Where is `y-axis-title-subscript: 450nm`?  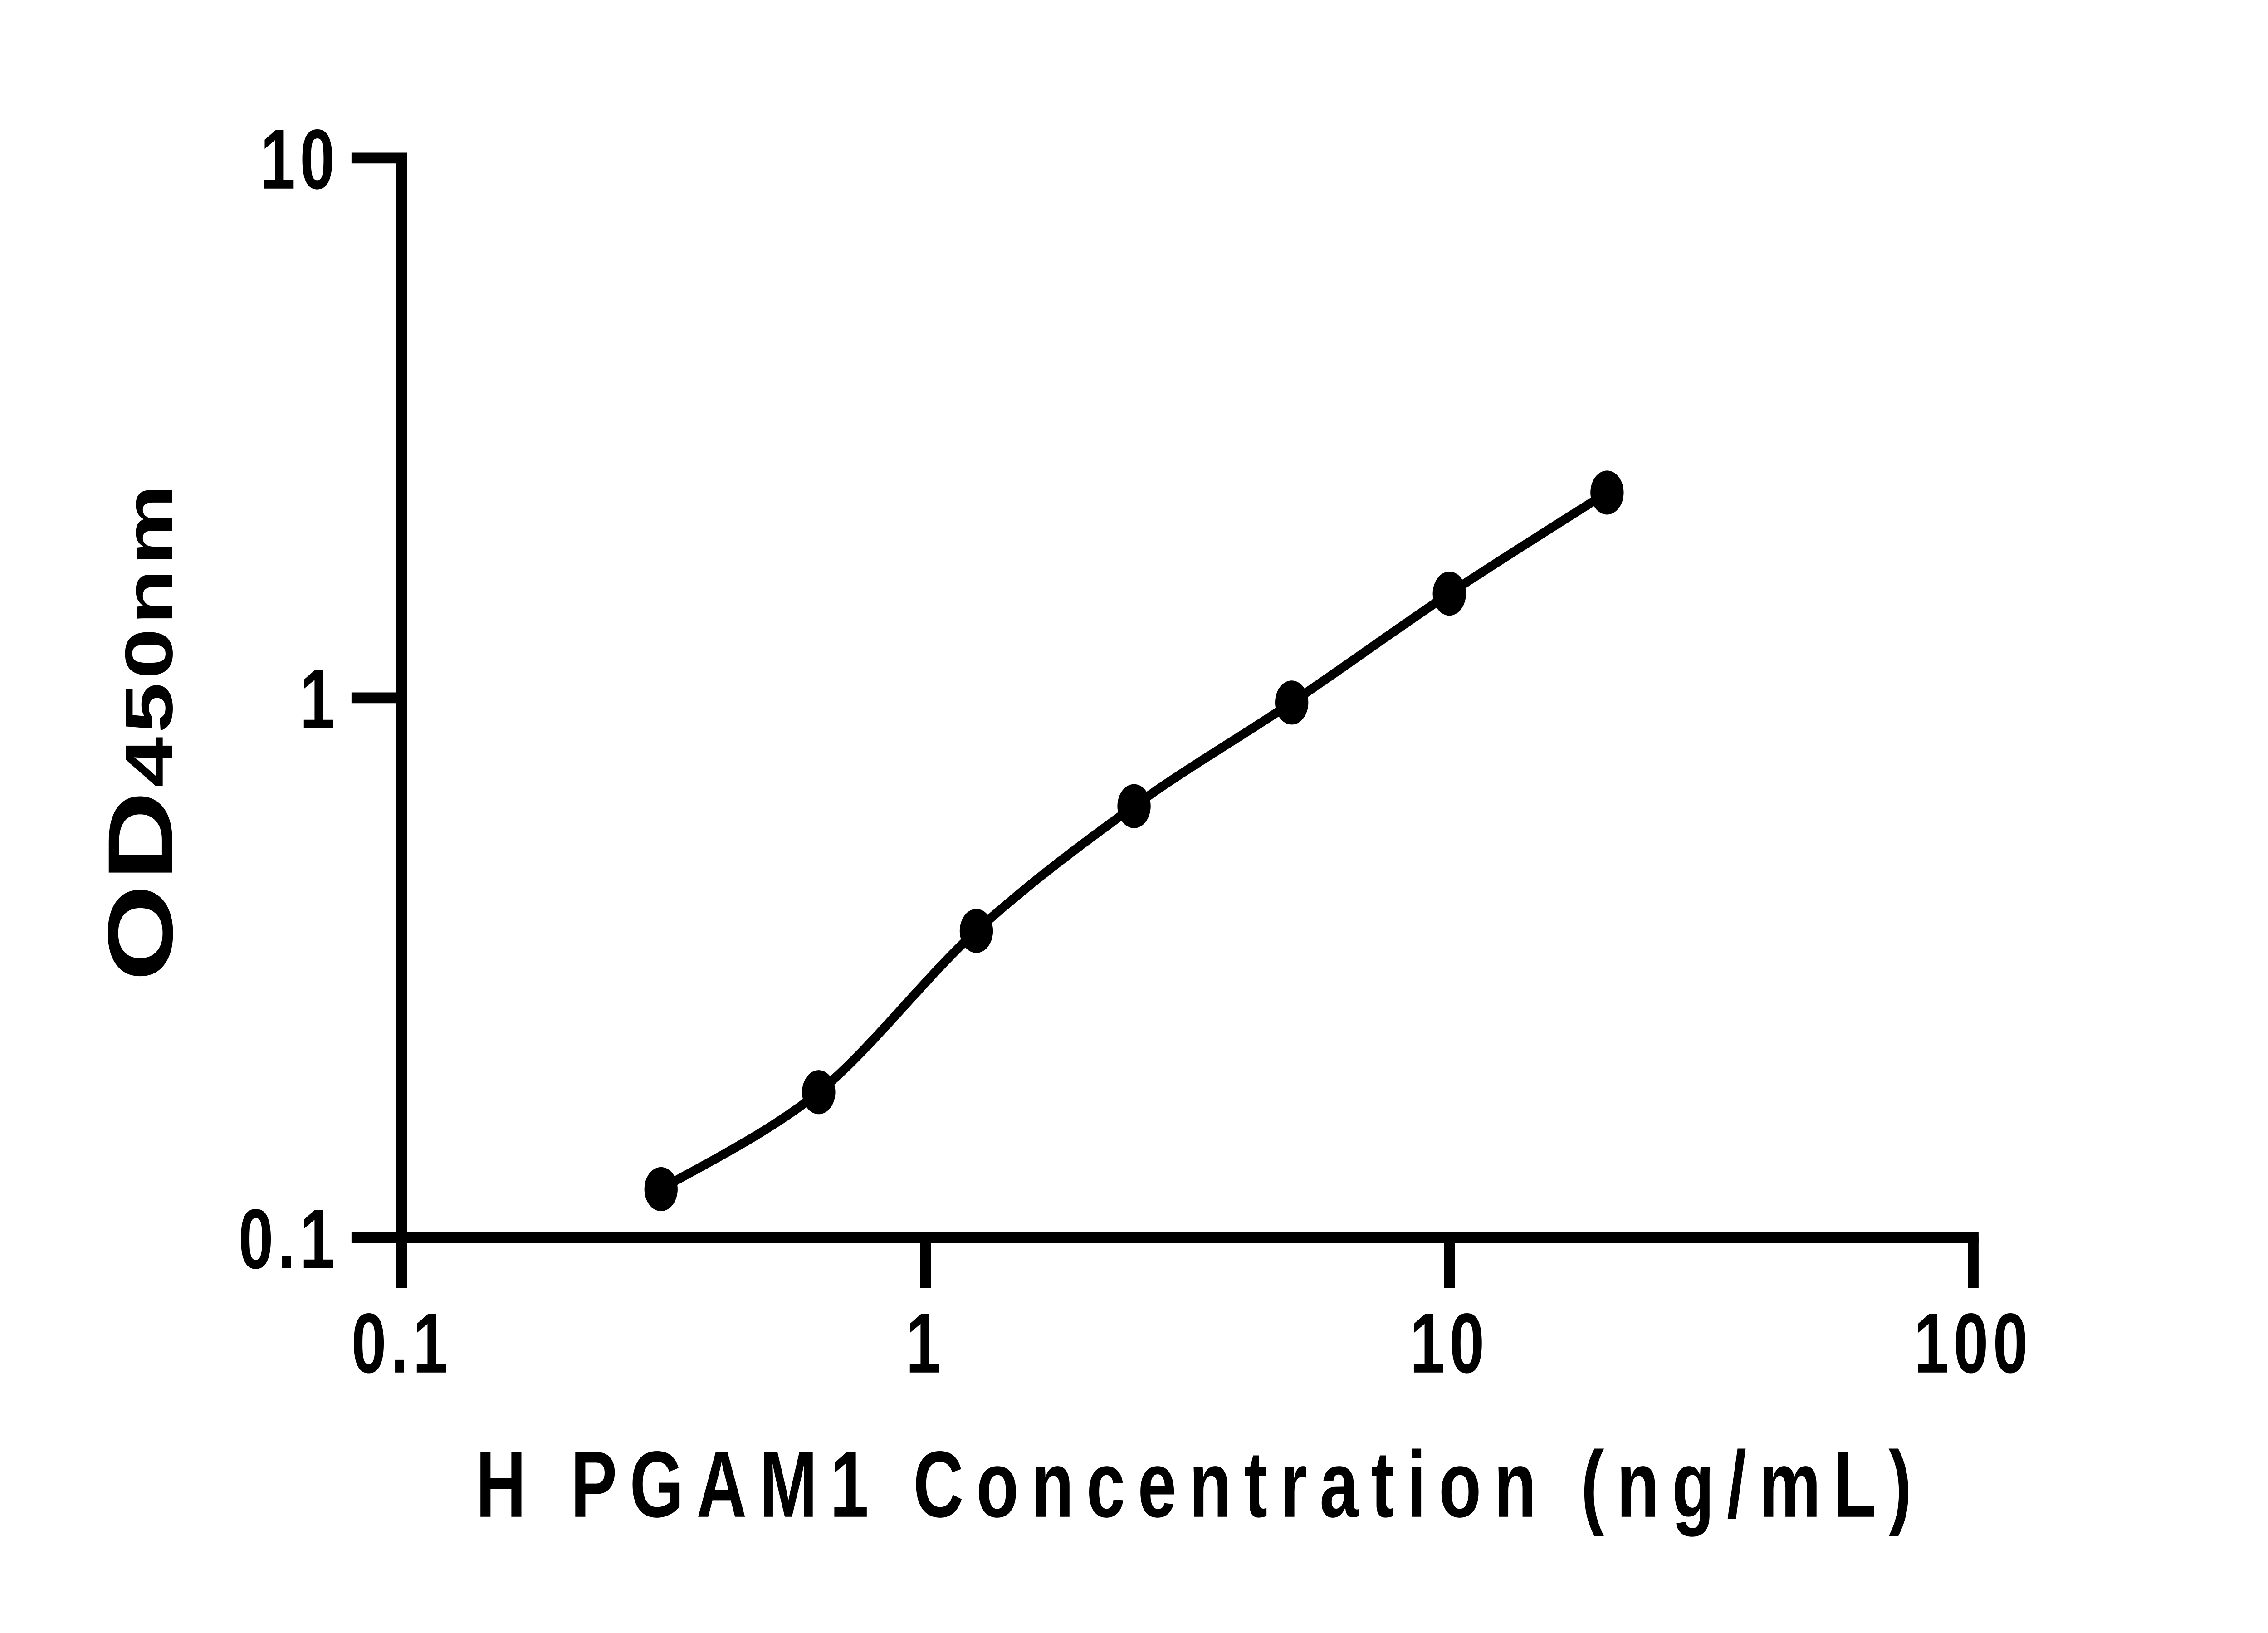 y-axis-title-subscript: 450nm is located at coordinates (150, 634).